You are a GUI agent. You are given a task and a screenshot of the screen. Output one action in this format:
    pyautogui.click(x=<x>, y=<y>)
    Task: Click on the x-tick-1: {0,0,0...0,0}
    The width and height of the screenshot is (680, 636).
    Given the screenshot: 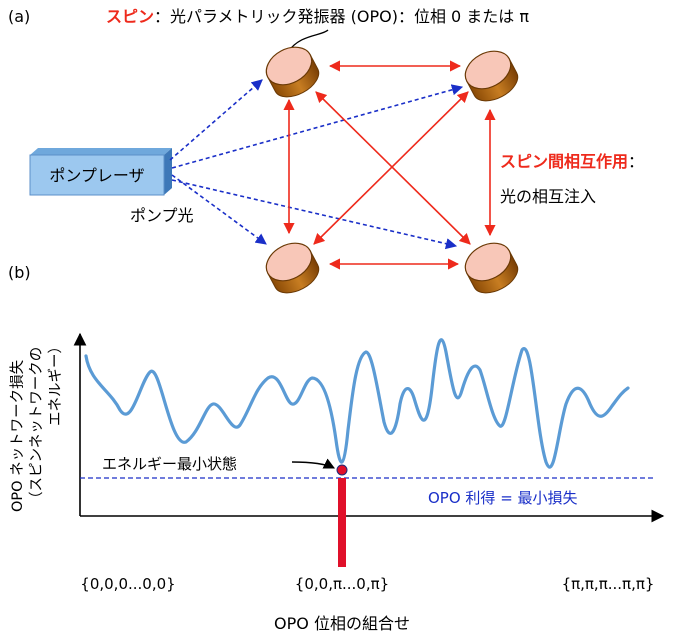 What is the action you would take?
    pyautogui.click(x=127, y=584)
    